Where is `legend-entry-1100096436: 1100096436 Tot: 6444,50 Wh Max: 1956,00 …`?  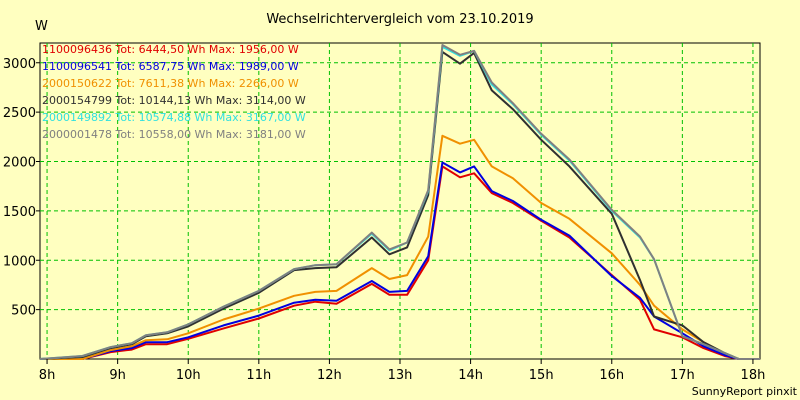 legend-entry-1100096436: 1100096436 Tot: 6444,50 Wh Max: 1956,00 … is located at coordinates (170, 49).